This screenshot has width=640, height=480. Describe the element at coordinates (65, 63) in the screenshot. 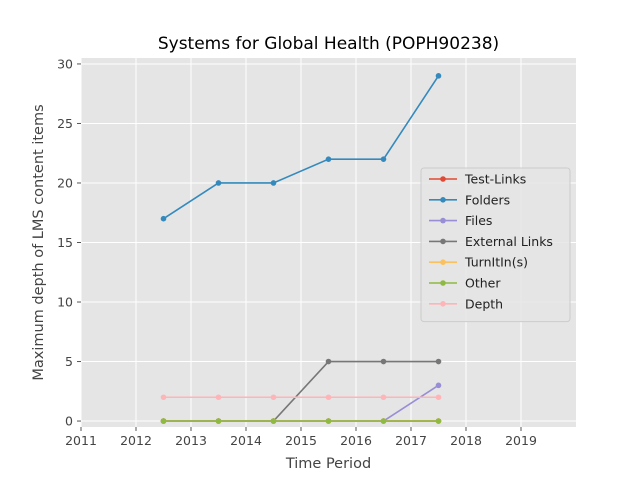

I see `y-tick-label: 30` at that location.